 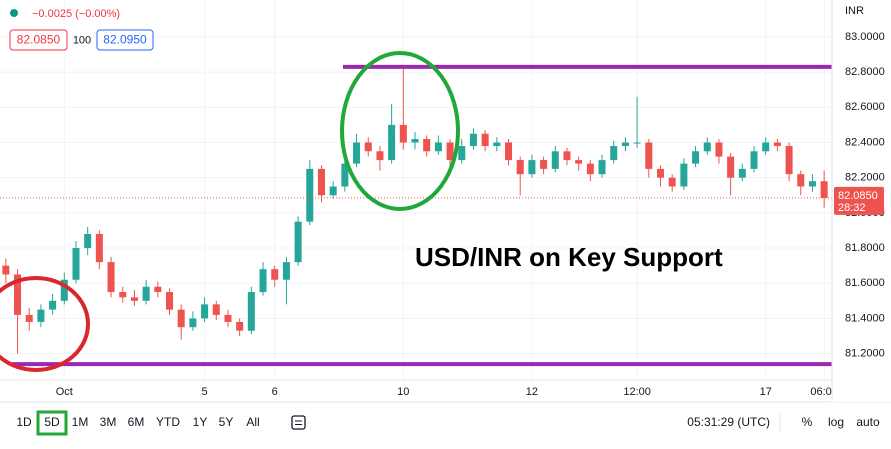 I want to click on x-tick-label: Oct, so click(x=64, y=392).